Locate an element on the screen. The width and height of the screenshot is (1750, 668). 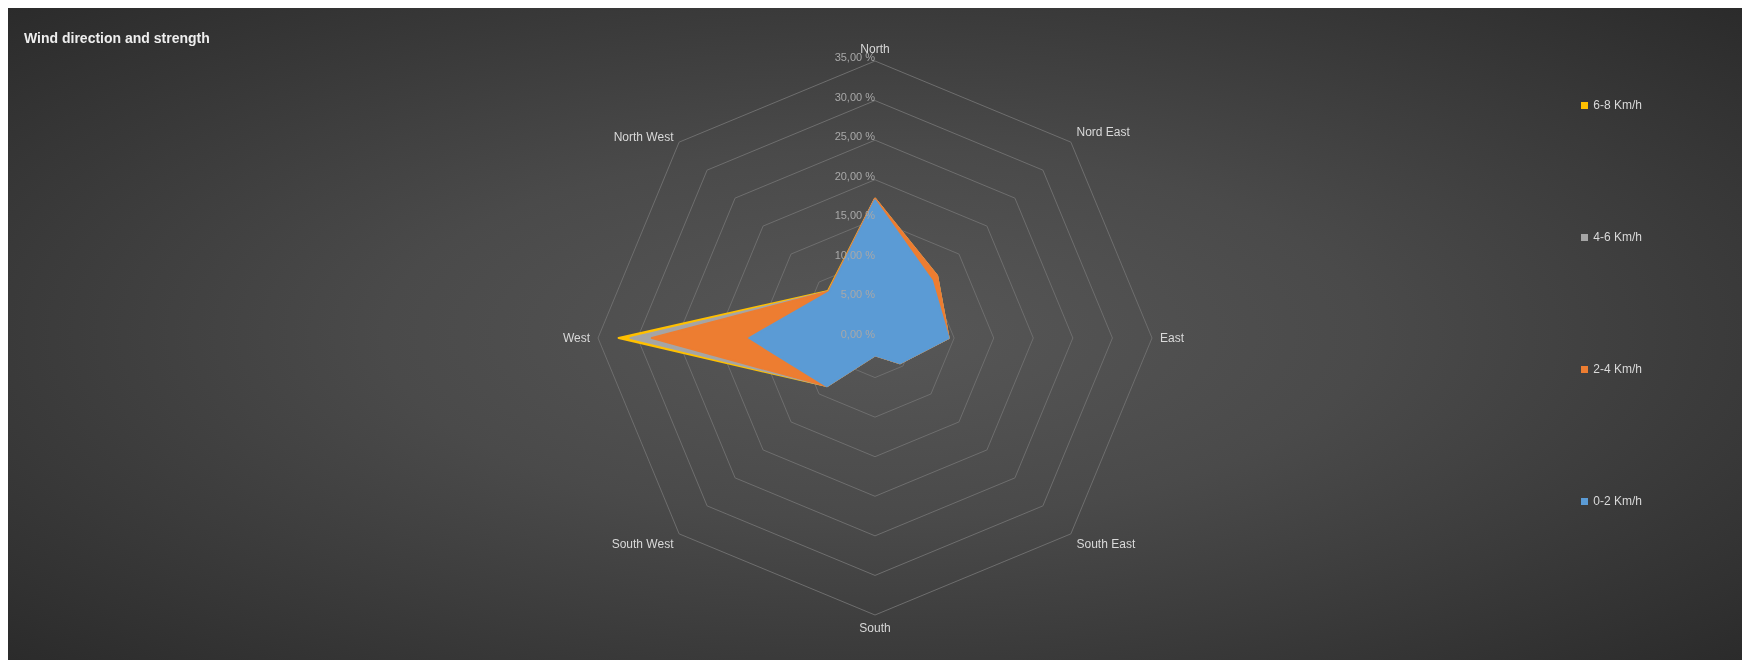
spoke-label: South is located at coordinates (875, 627).